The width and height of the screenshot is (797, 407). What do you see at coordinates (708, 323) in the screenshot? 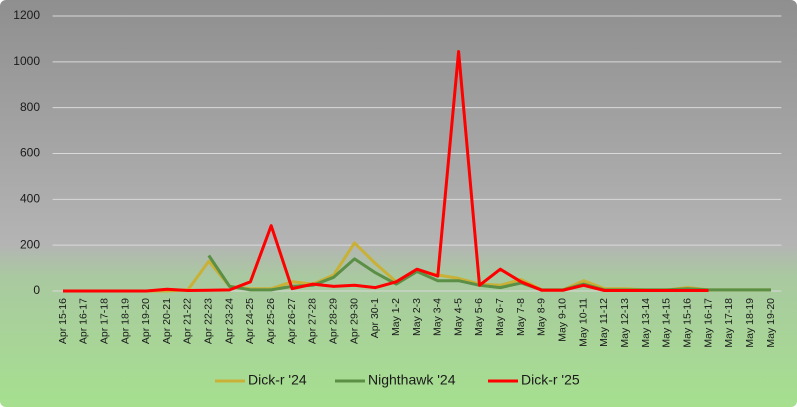
I see `x-tick-label: May 16-17` at bounding box center [708, 323].